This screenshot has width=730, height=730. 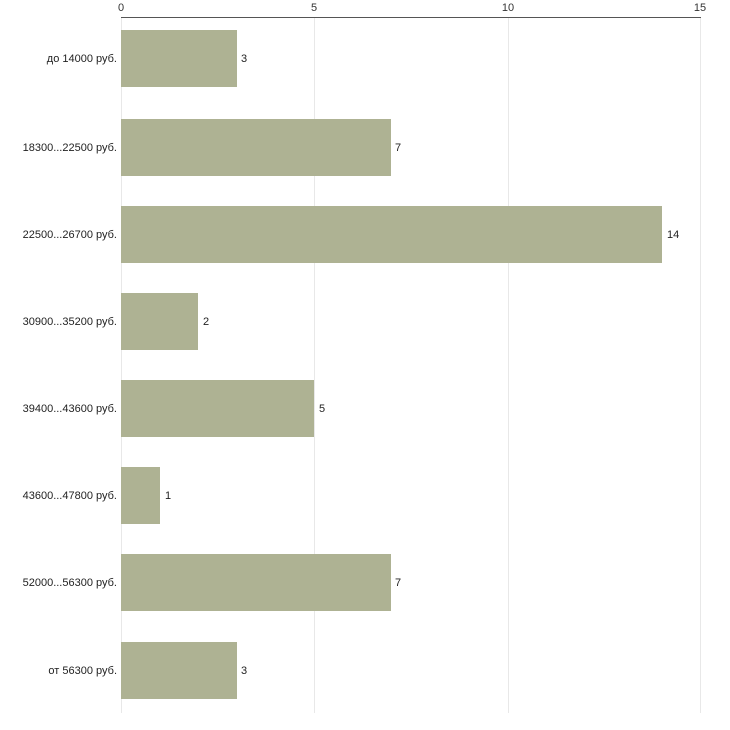 What do you see at coordinates (508, 8) in the screenshot?
I see `x-tick-label-2: 10` at bounding box center [508, 8].